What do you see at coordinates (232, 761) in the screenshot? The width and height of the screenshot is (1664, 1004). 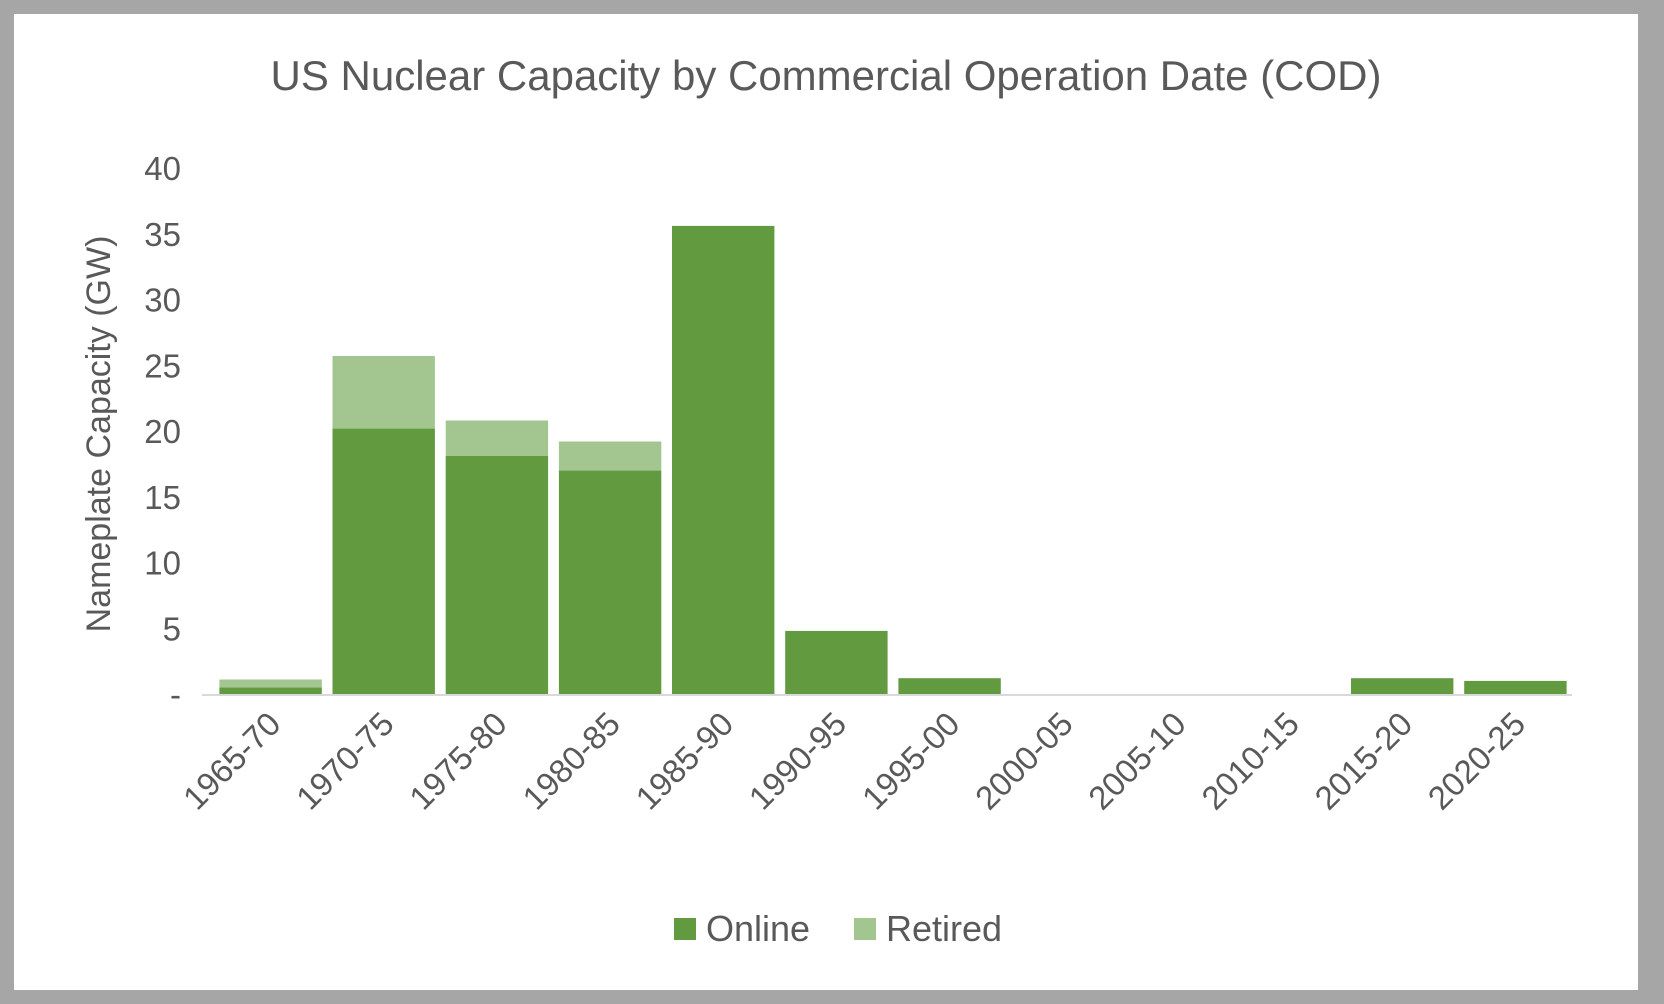 I see `x-tick-label: 1965-70` at bounding box center [232, 761].